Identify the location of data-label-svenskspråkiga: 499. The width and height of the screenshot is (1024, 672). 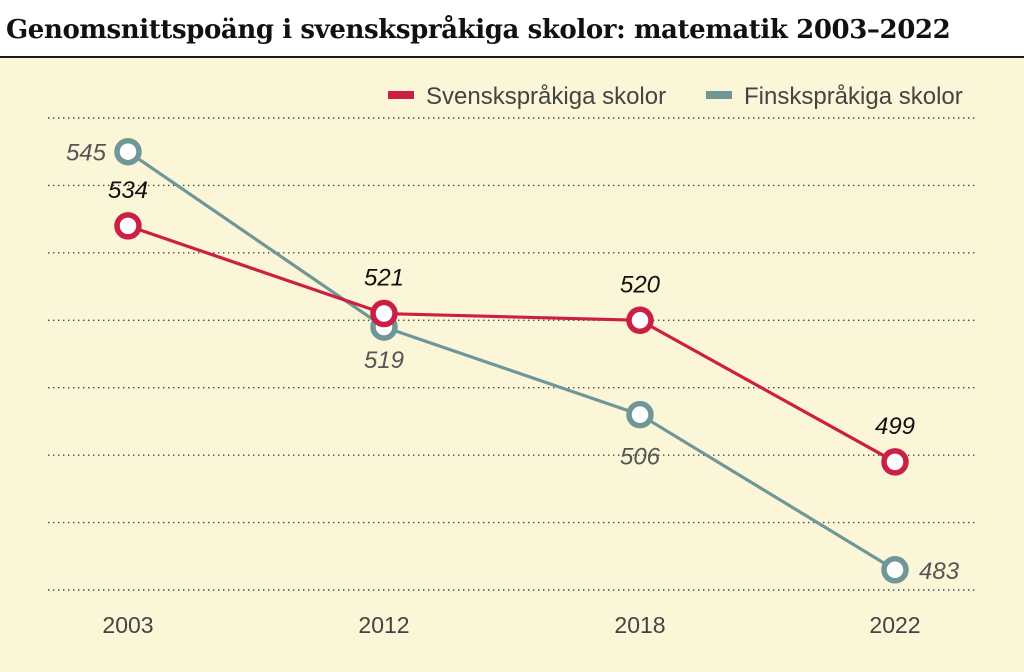
(895, 426).